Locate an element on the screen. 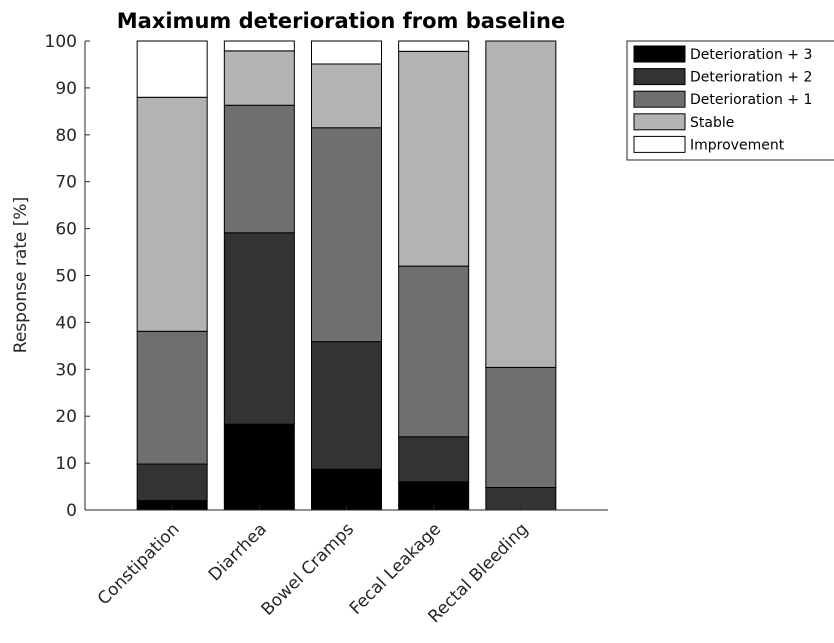 This screenshot has width=834, height=643. x-tick-label: Fecal Leakage is located at coordinates (395, 568).